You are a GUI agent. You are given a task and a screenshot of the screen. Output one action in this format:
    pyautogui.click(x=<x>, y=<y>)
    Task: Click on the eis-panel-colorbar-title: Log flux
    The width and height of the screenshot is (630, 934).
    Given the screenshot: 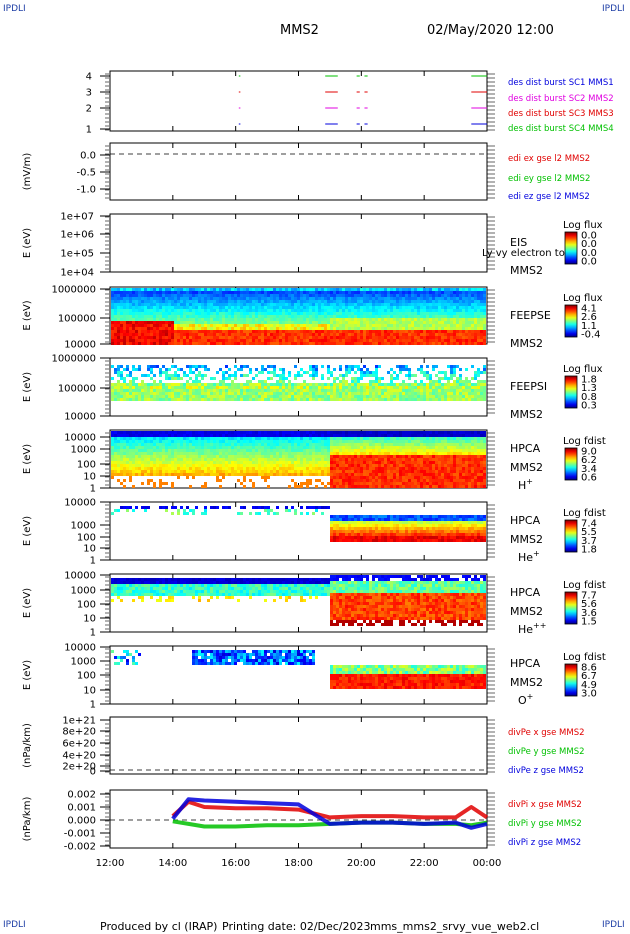 What is the action you would take?
    pyautogui.click(x=583, y=225)
    